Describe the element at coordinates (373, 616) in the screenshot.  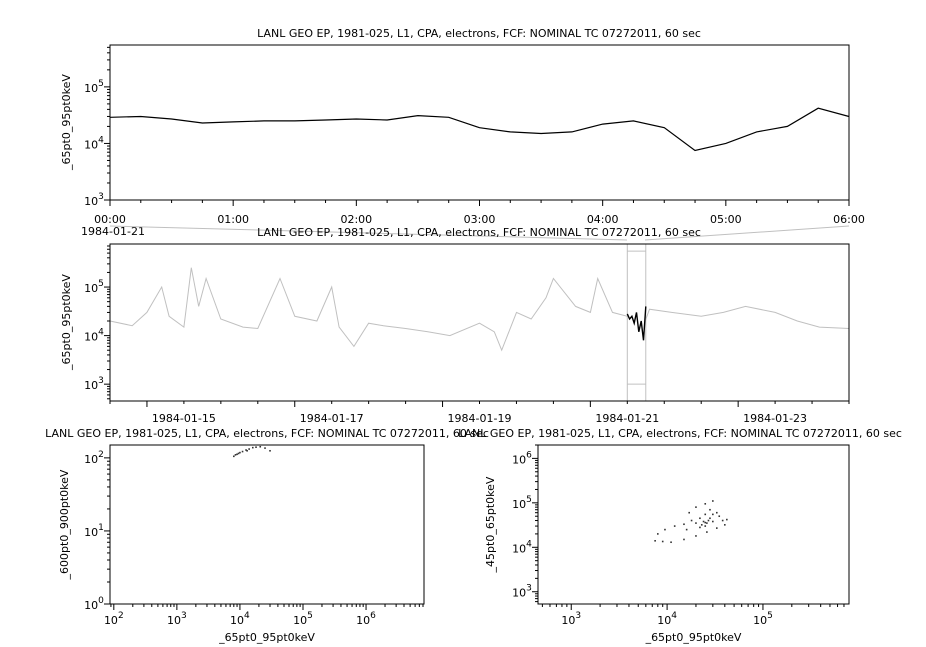
I see `tick-exponent: 6` at that location.